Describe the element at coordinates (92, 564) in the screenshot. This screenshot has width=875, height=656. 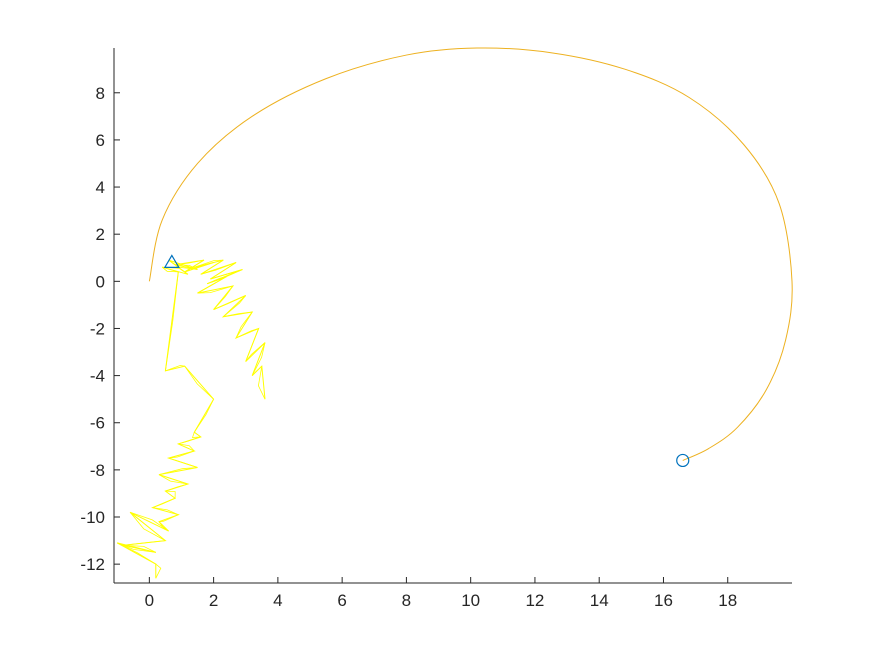
I see `y-tick-label: -12` at that location.